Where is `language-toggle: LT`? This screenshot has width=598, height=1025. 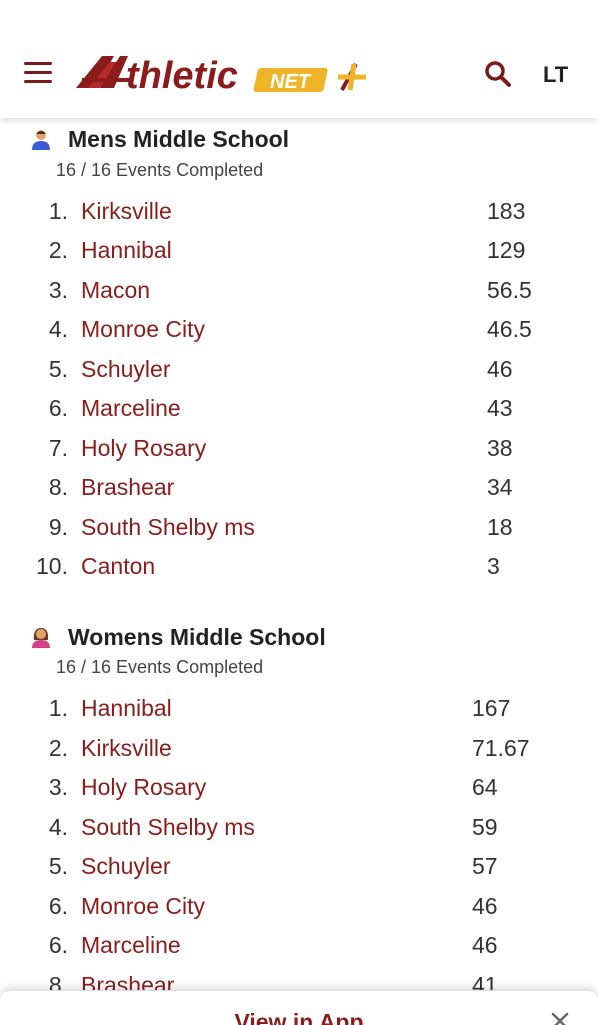 language-toggle: LT is located at coordinates (556, 74).